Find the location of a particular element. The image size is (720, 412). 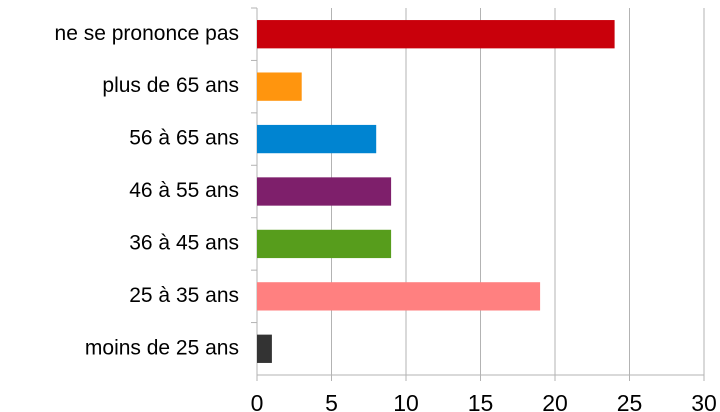

y-tick-label: 36 à 45 ans is located at coordinates (184, 242).